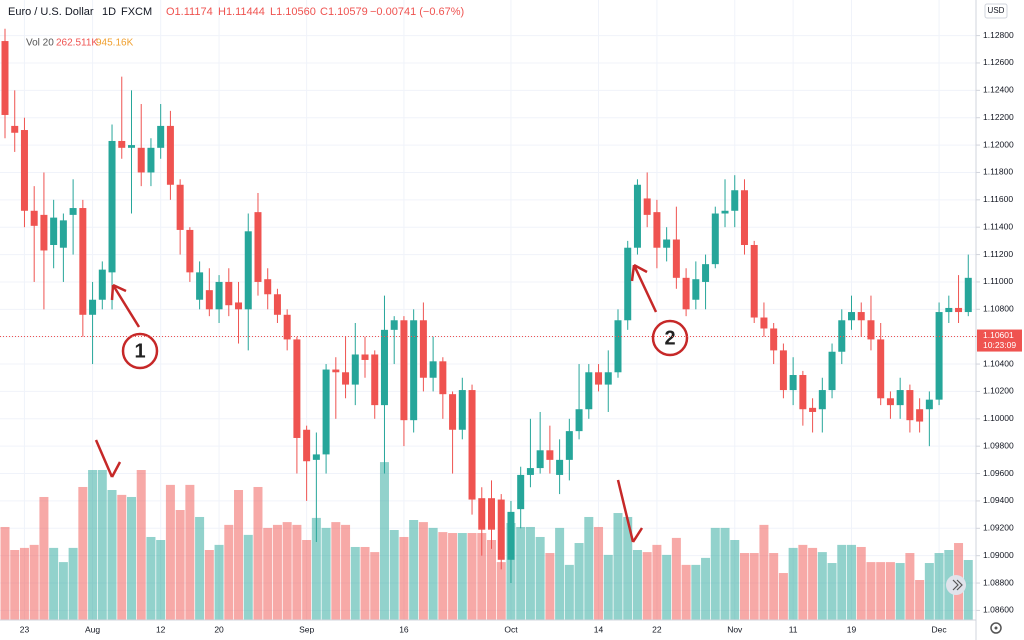 This screenshot has height=640, width=1024. What do you see at coordinates (51, 12) in the screenshot?
I see `symbol: Euro / U.S. Dollar` at bounding box center [51, 12].